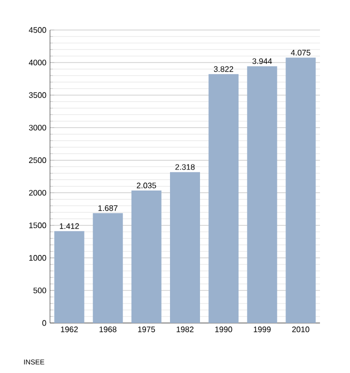  What do you see at coordinates (37, 225) in the screenshot?
I see `y-tick-label: 1500` at bounding box center [37, 225].